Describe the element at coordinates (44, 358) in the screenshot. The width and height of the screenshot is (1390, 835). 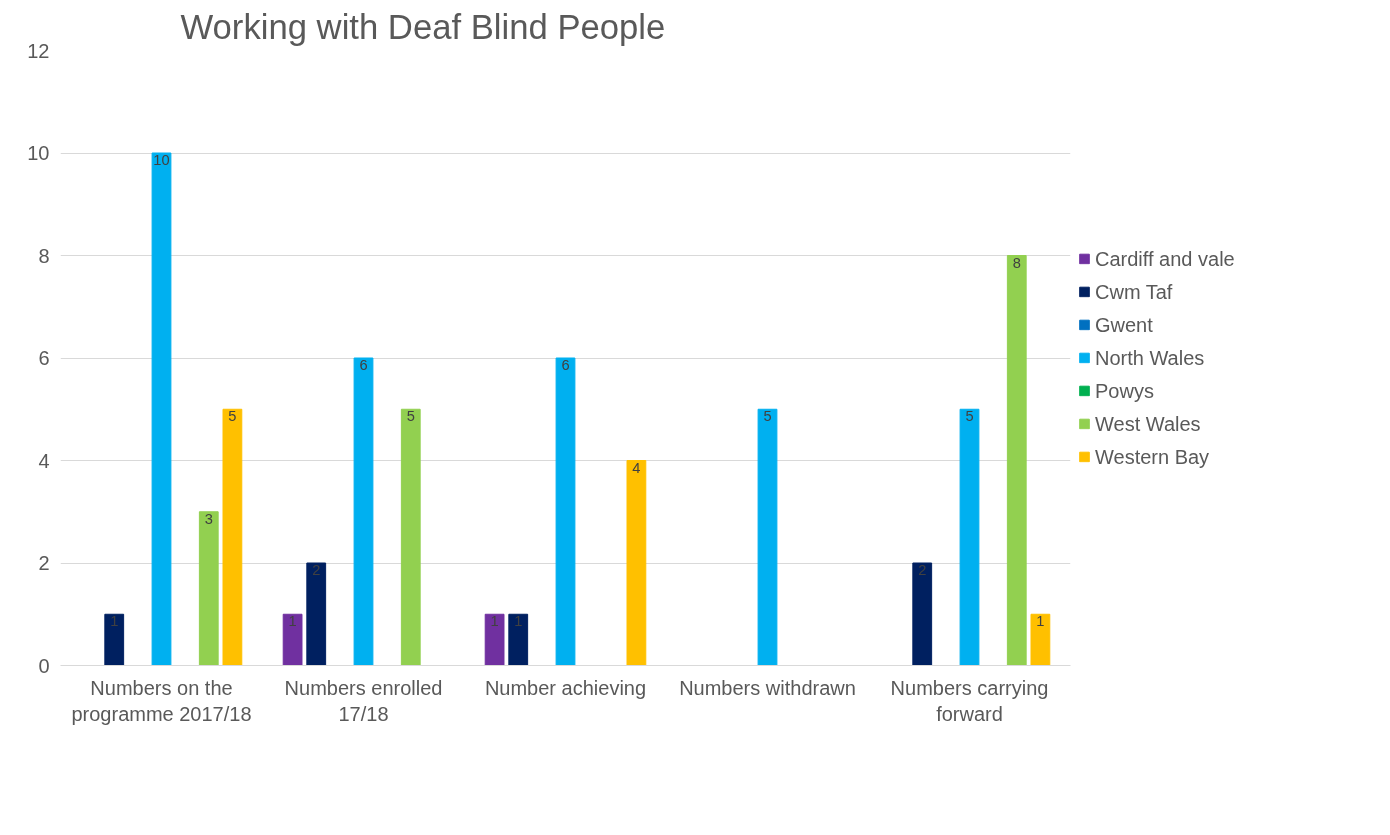
I see `y-tick-label: 6` at that location.